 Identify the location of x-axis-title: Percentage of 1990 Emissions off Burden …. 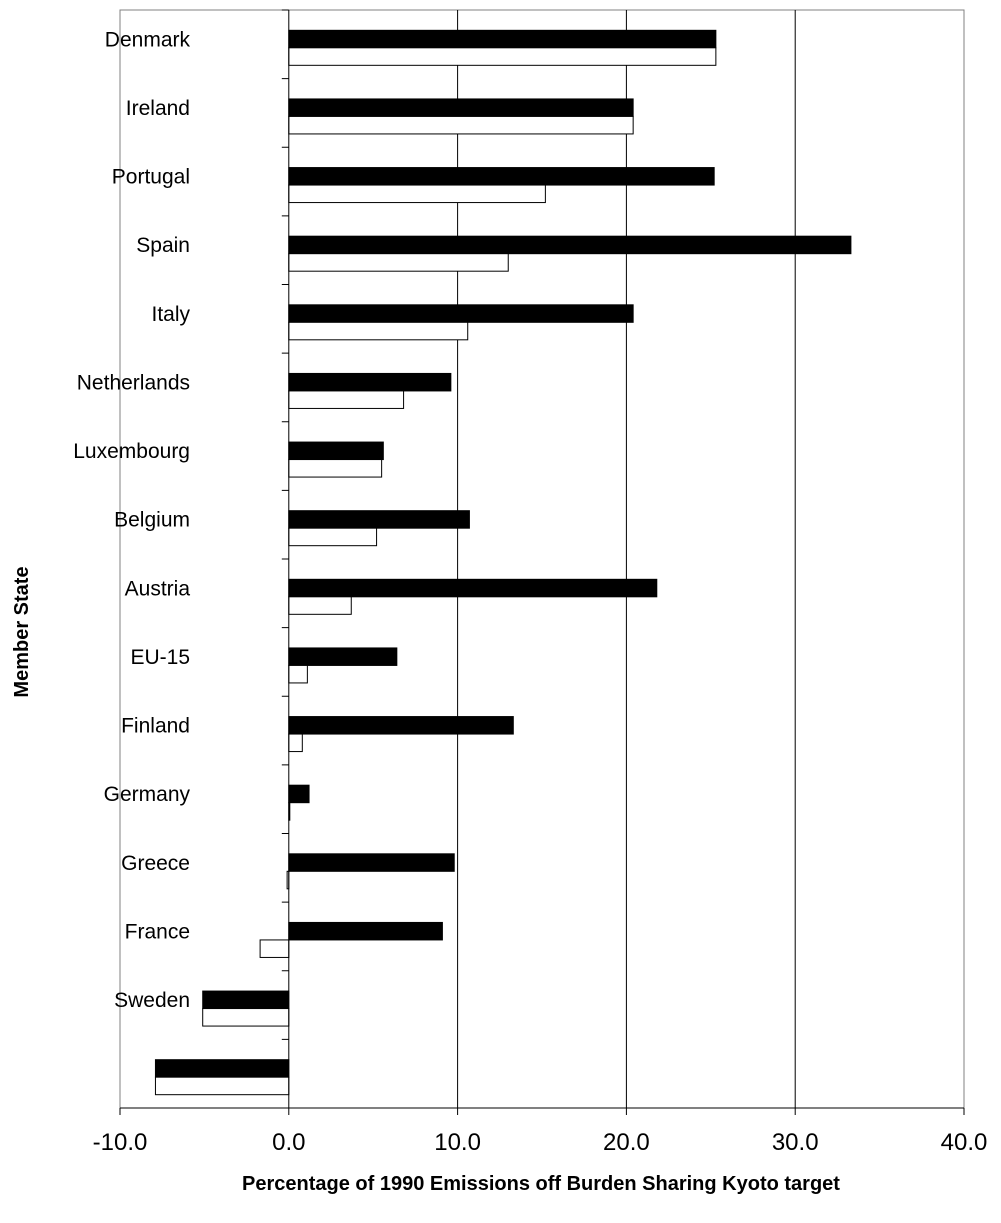
(541, 1184).